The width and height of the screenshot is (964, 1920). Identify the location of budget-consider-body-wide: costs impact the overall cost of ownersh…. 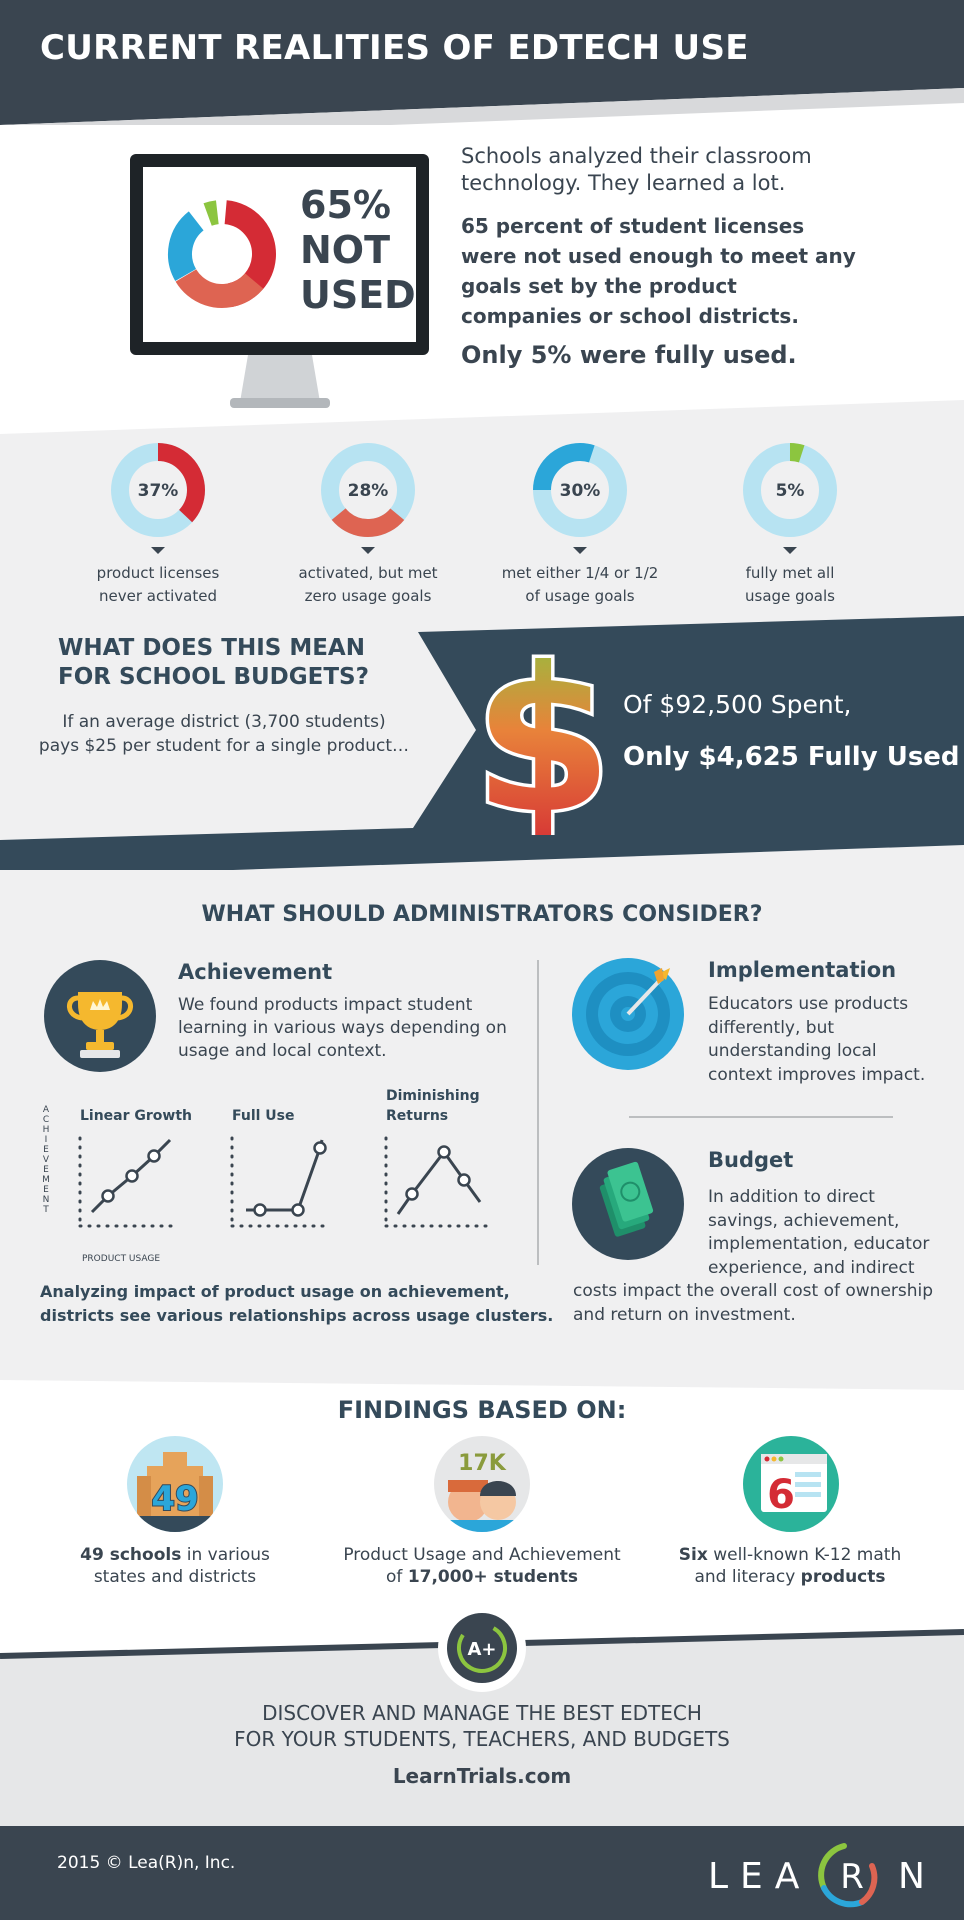
(753, 1303).